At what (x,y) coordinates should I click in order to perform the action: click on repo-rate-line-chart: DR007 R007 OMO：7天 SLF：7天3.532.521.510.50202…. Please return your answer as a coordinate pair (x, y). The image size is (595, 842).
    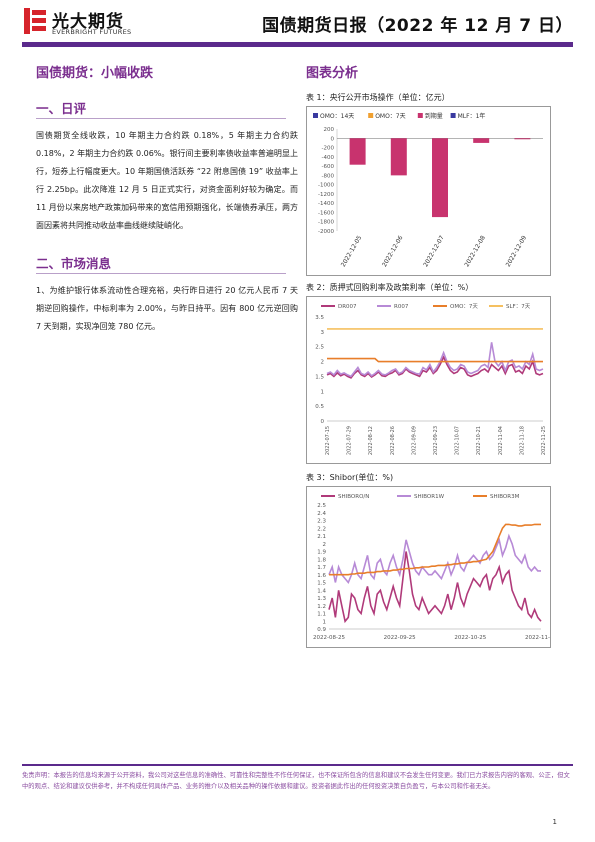
    Looking at the image, I should click on (431, 379).